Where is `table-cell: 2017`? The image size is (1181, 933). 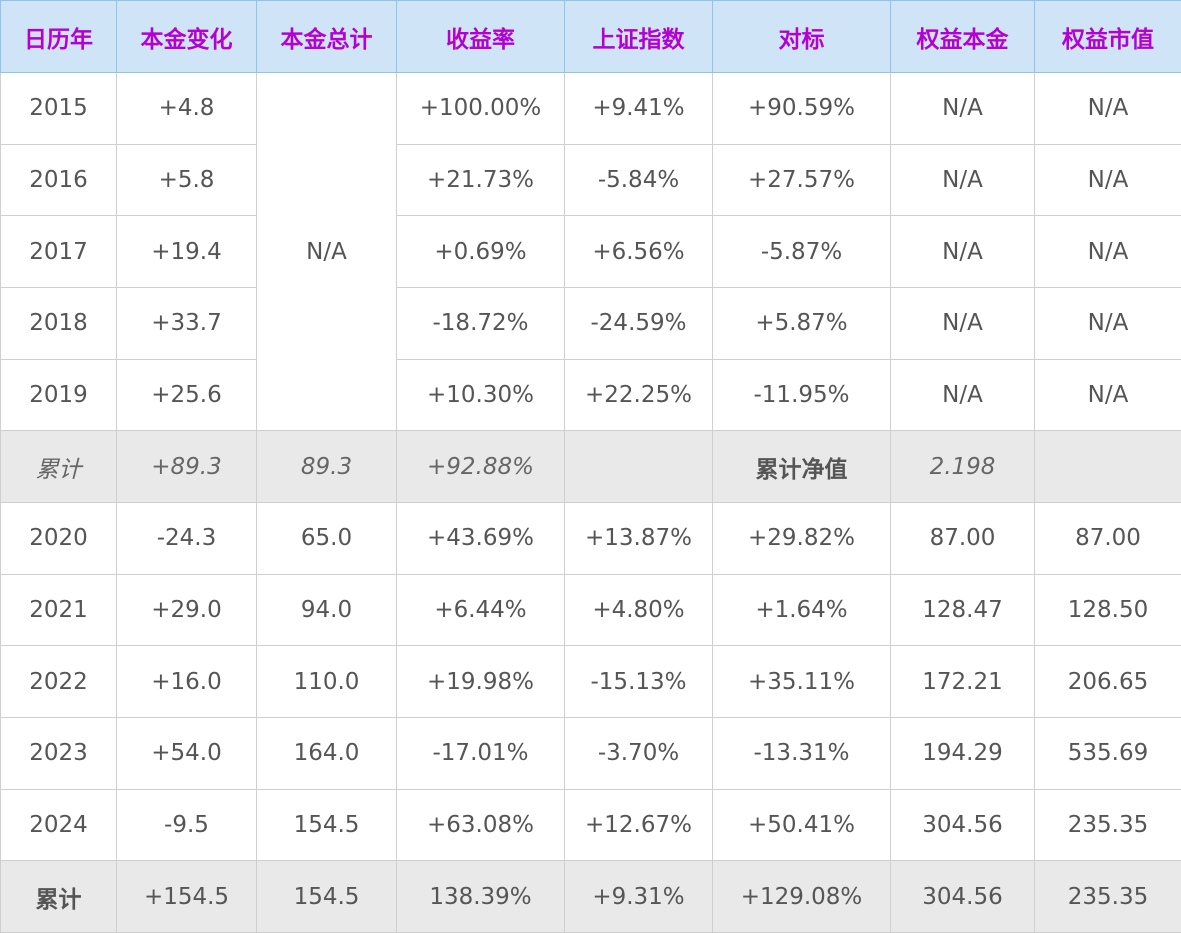
table-cell: 2017 is located at coordinates (58, 251).